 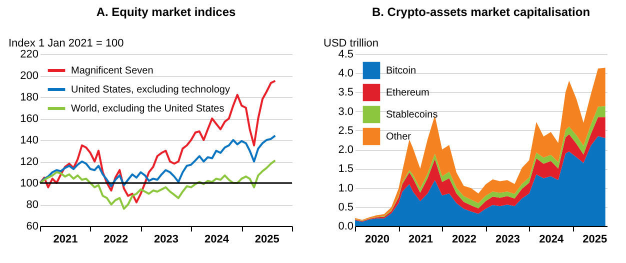 I want to click on y-tick-label: 80, so click(x=32, y=205).